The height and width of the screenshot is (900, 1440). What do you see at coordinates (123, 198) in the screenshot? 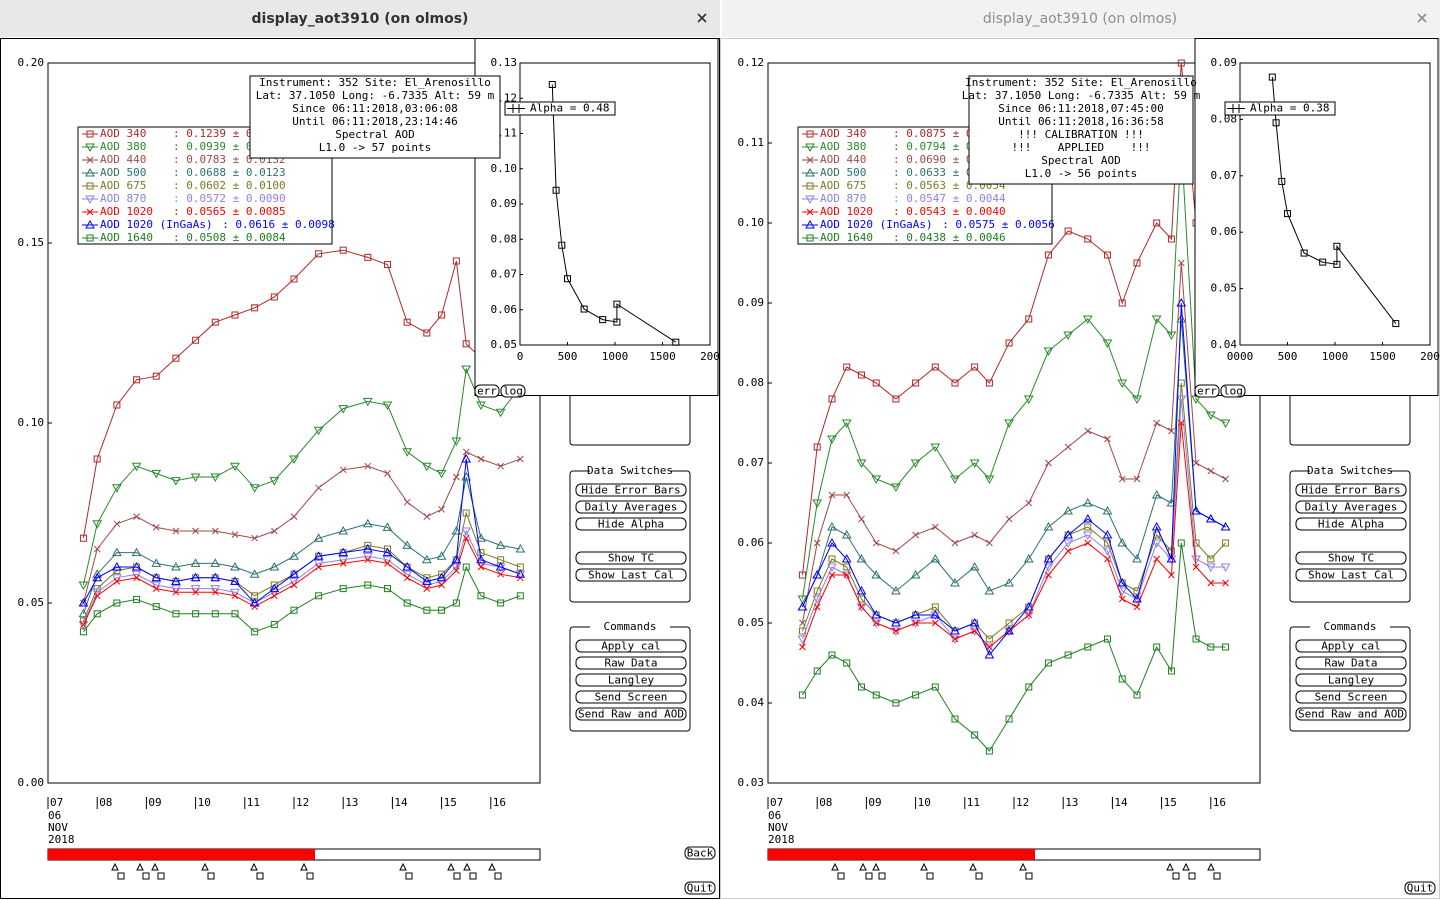
I see `legend-name: AOD 870` at bounding box center [123, 198].